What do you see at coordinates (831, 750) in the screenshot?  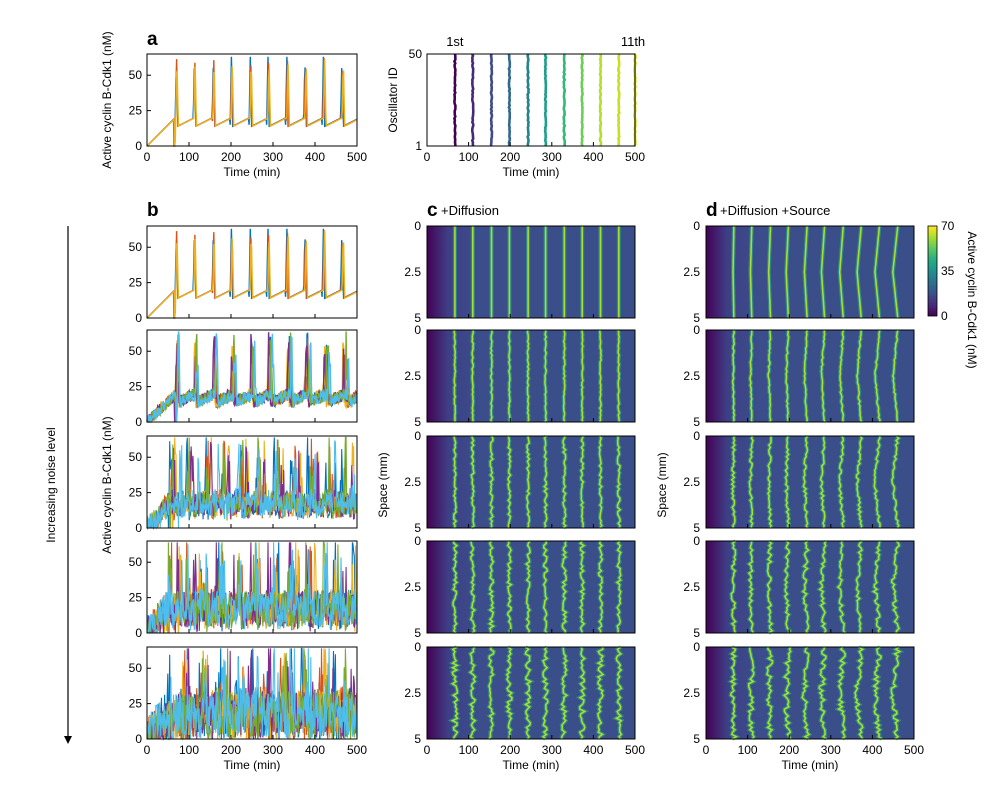 I see `x-tick-label: 300` at bounding box center [831, 750].